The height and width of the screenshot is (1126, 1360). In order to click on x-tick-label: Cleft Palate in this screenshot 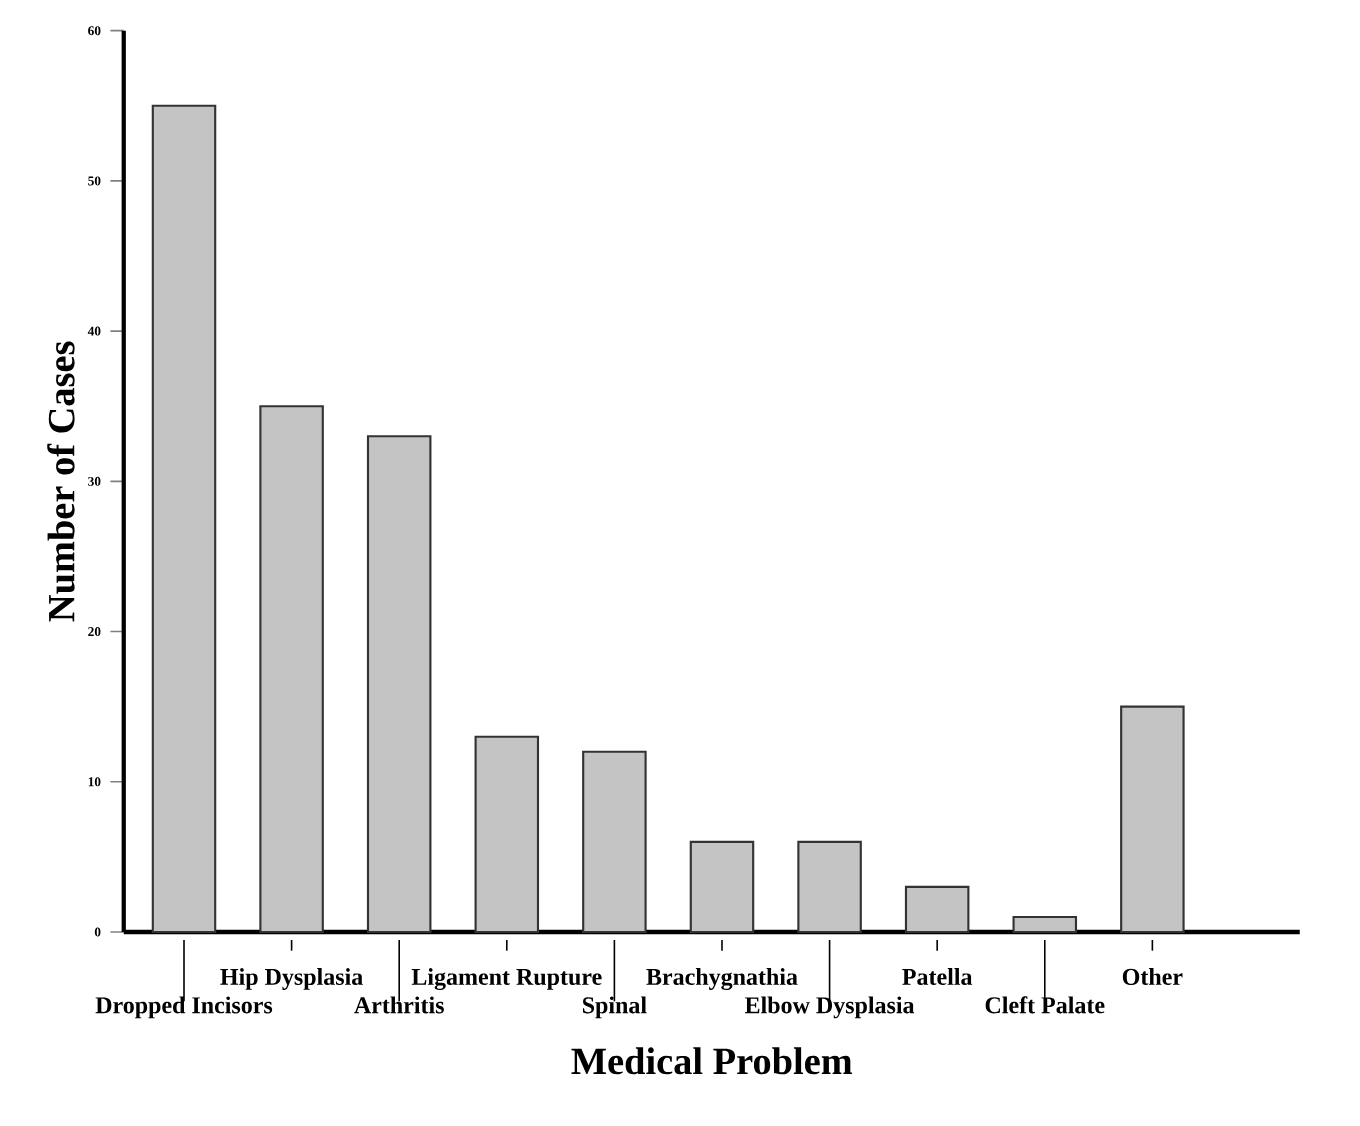, I will do `click(1045, 1005)`.